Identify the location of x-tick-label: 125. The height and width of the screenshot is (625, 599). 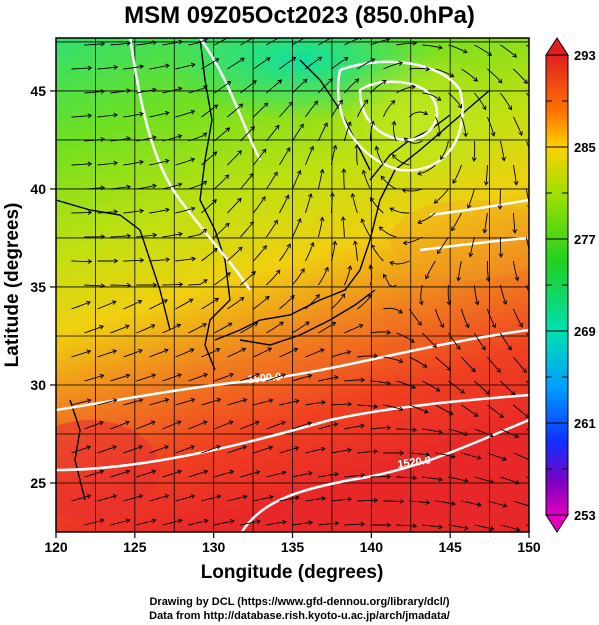
(135, 547).